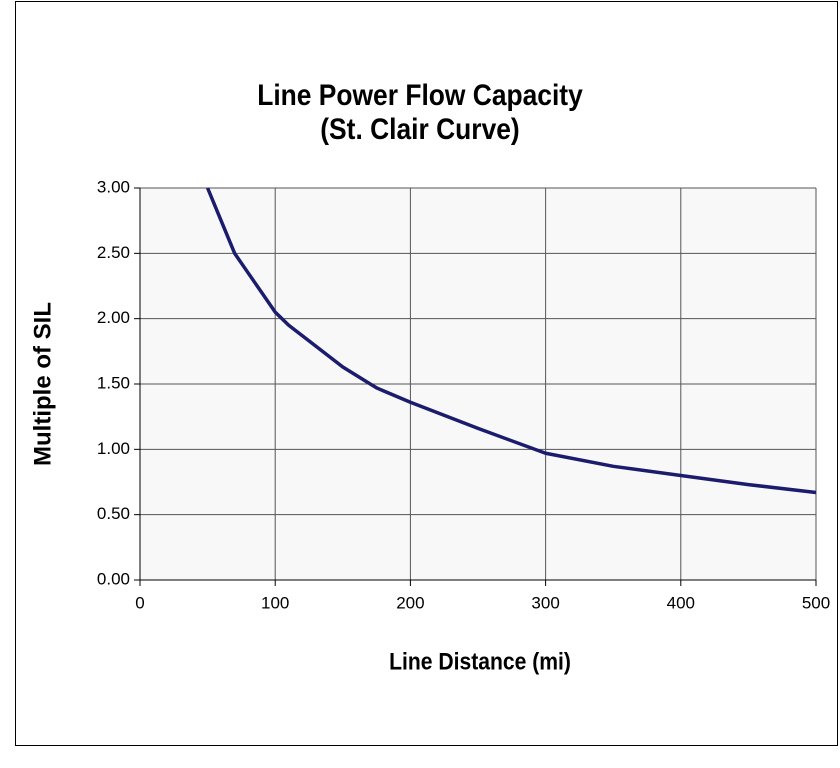 The image size is (840, 768). I want to click on y-tick-label: 2.00, so click(113, 317).